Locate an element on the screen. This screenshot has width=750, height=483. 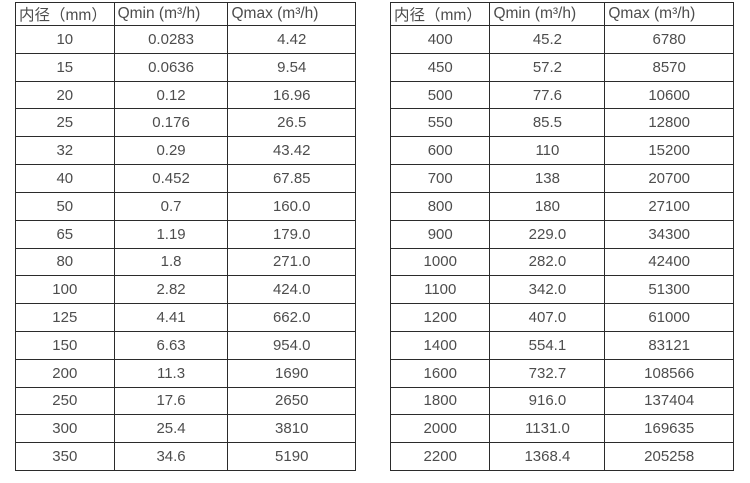
table-cell: 83121 is located at coordinates (669, 345).